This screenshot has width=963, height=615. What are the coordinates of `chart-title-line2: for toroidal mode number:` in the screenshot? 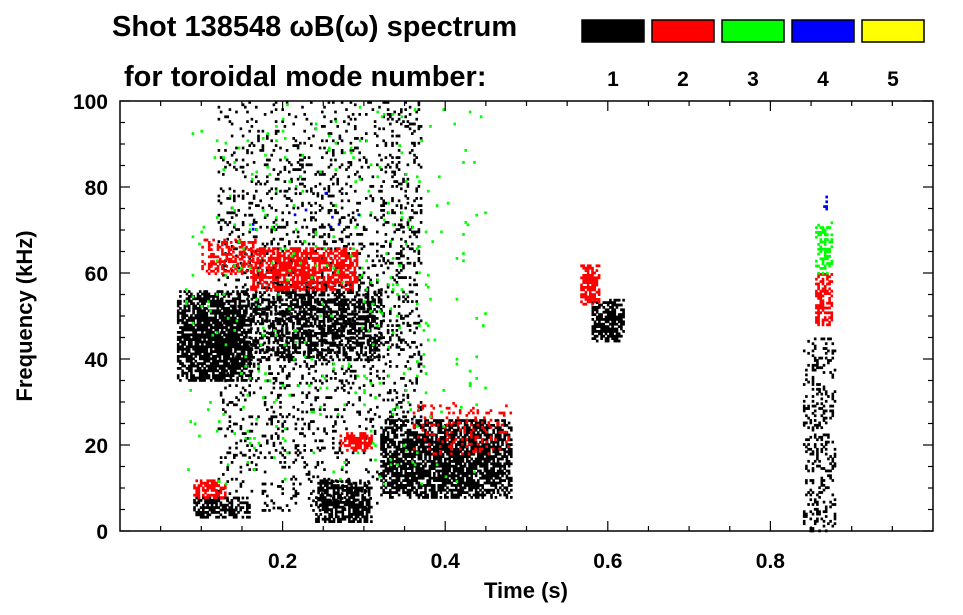 It's located at (305, 77).